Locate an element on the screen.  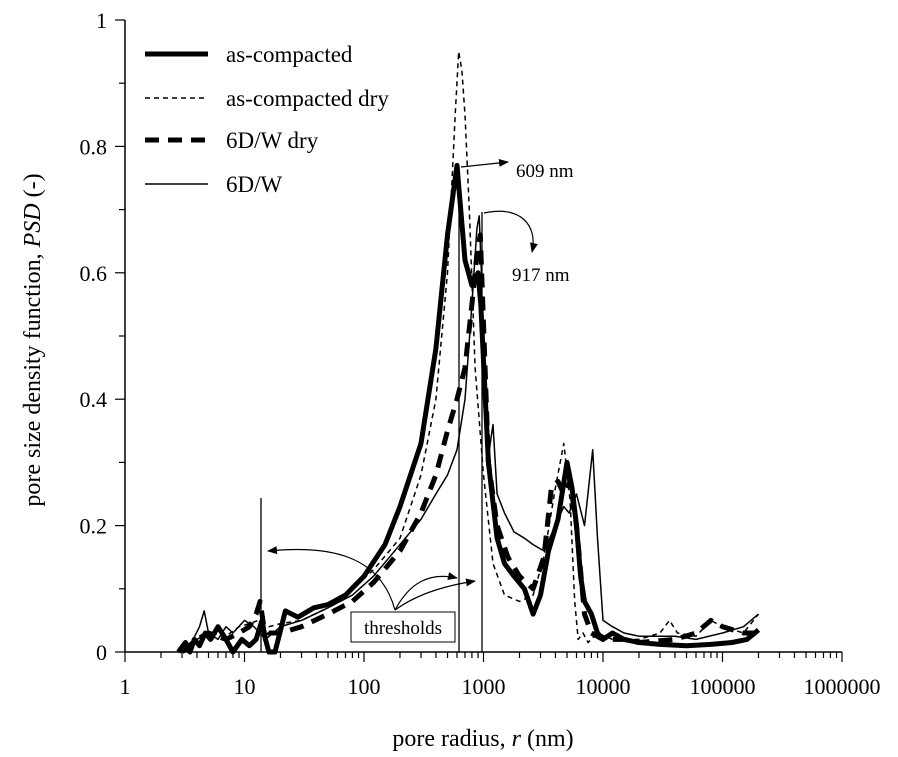
y-tick-label: 0.2 is located at coordinates (94, 526).